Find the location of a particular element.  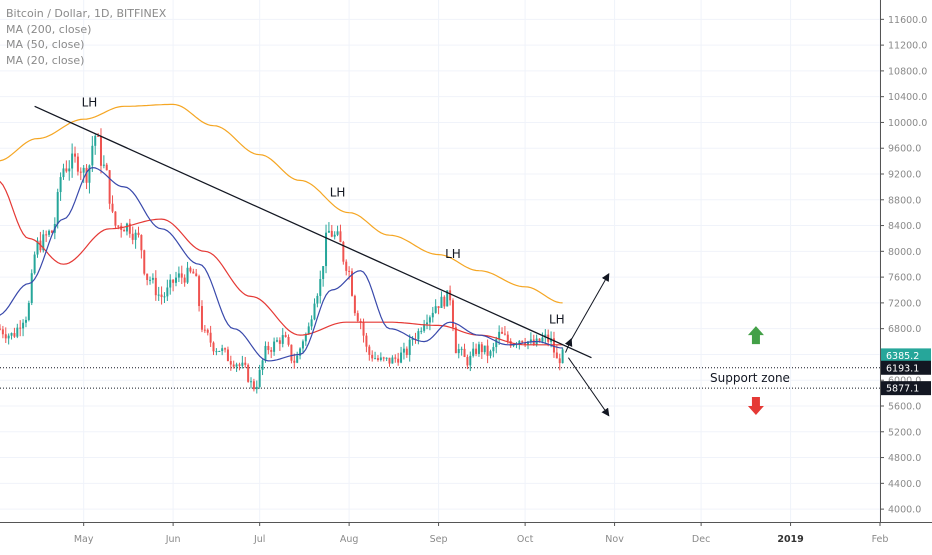

support-bottom-label: 5877.1 is located at coordinates (902, 389).